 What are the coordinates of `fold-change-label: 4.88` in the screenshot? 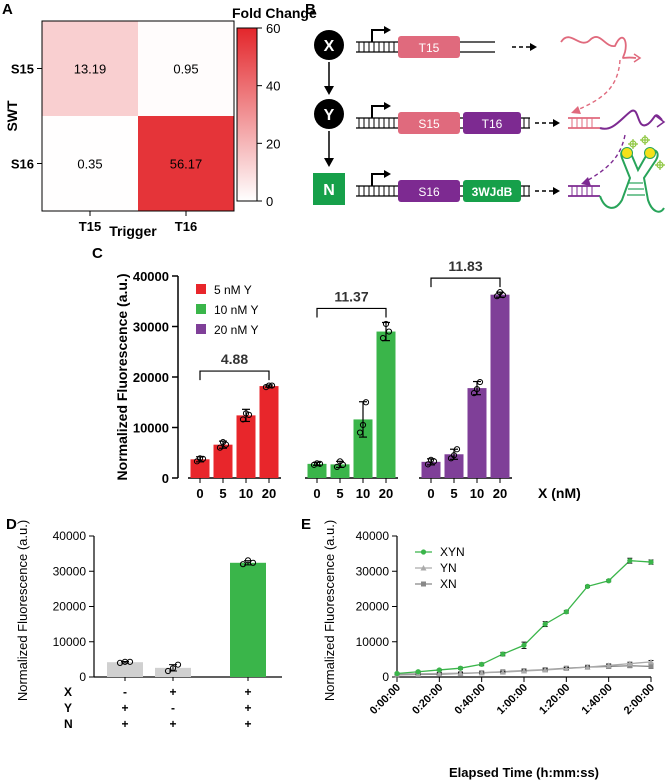 It's located at (234, 359).